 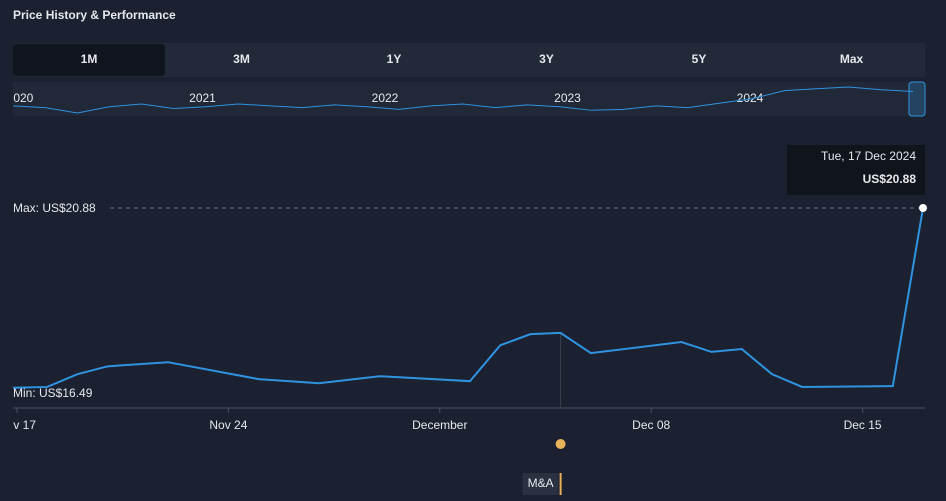 I want to click on tooltip-value: US$20.88, so click(x=890, y=179).